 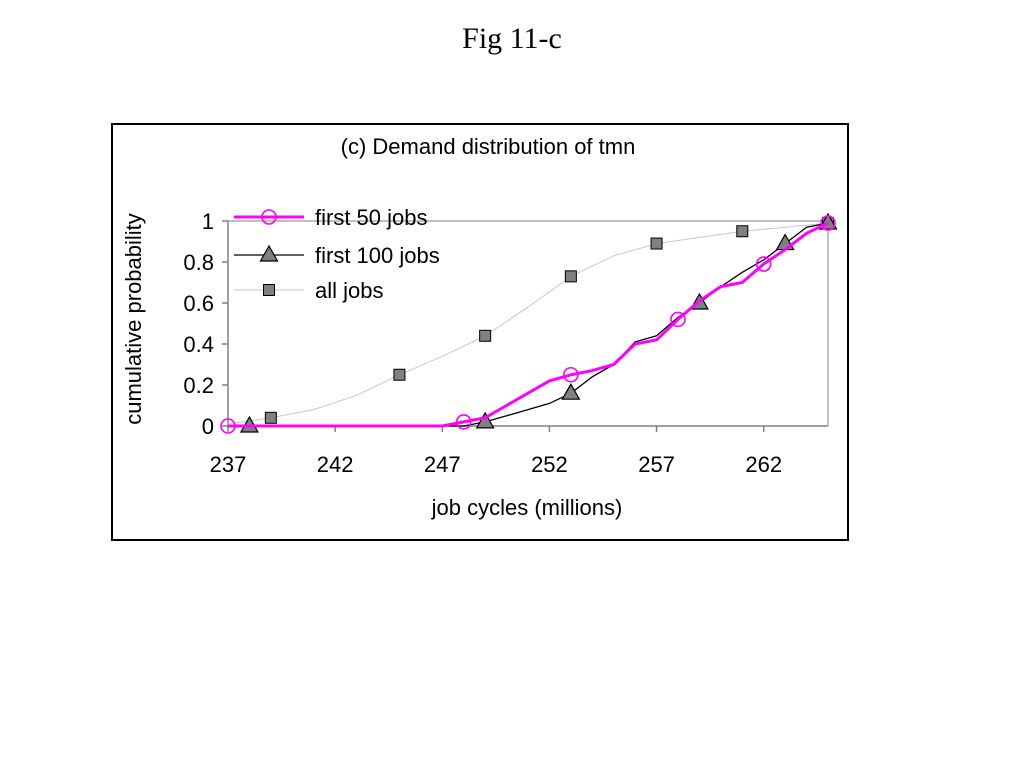 I want to click on x-tick-label: 242, so click(x=335, y=464).